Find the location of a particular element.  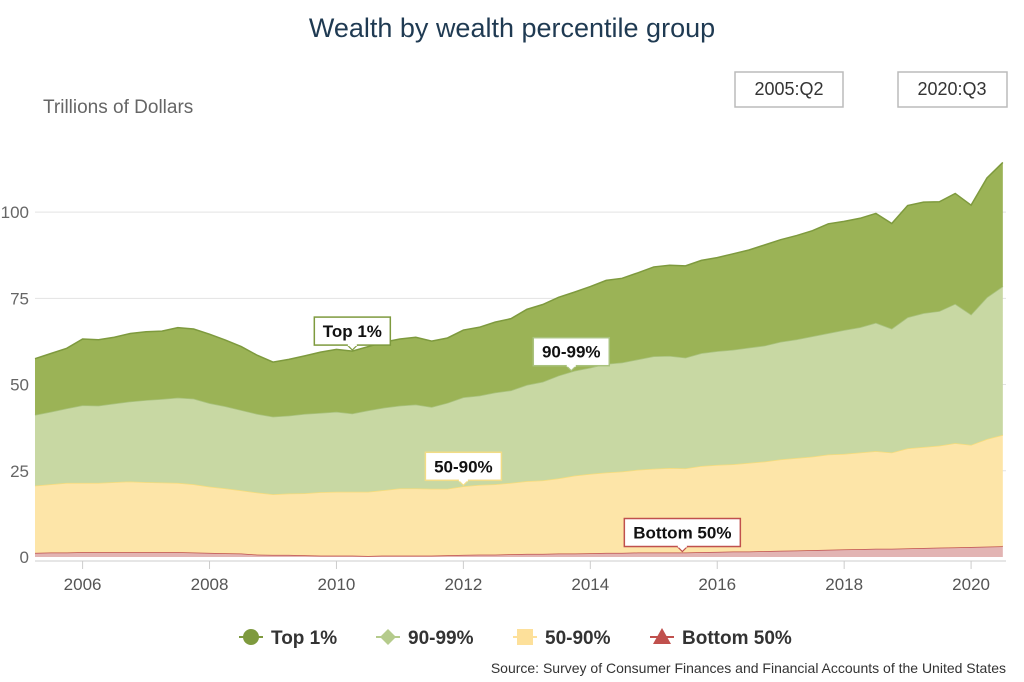

legend-marker-diamond is located at coordinates (388, 637).